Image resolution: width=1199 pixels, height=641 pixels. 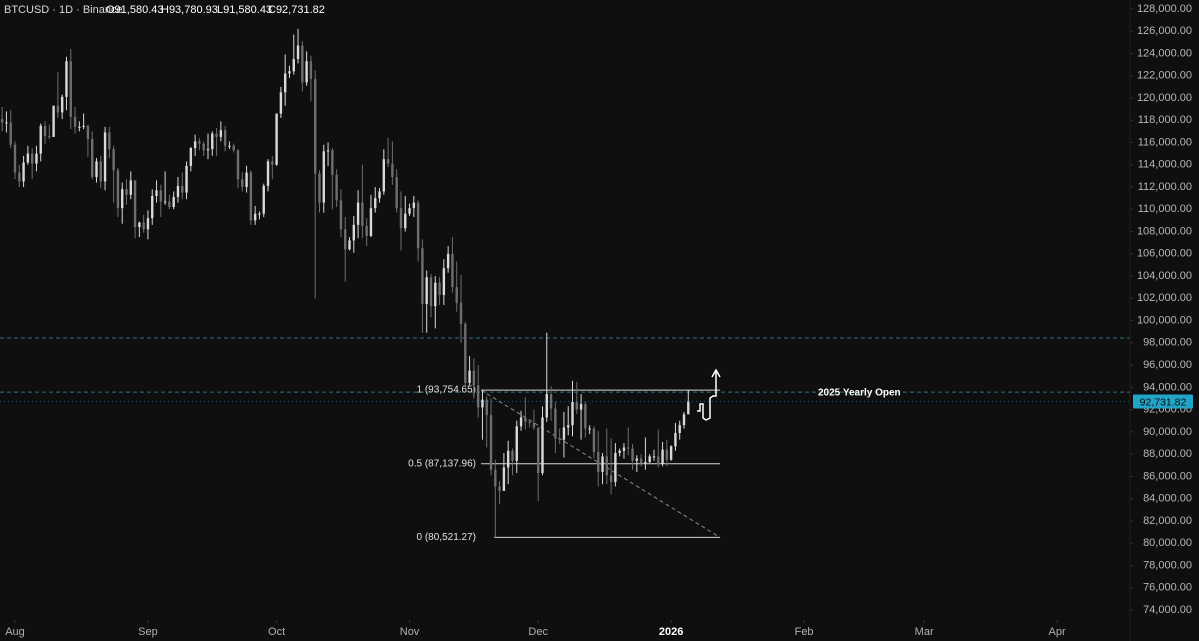 I want to click on fib-label: 0 (80,521.27), so click(x=447, y=537).